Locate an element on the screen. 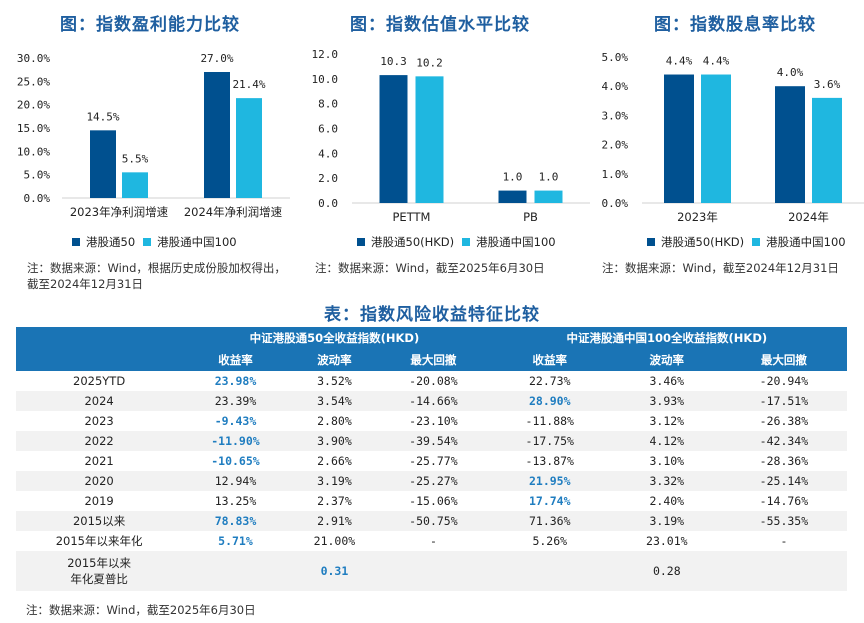  table-cell: -14.66% is located at coordinates (433, 401).